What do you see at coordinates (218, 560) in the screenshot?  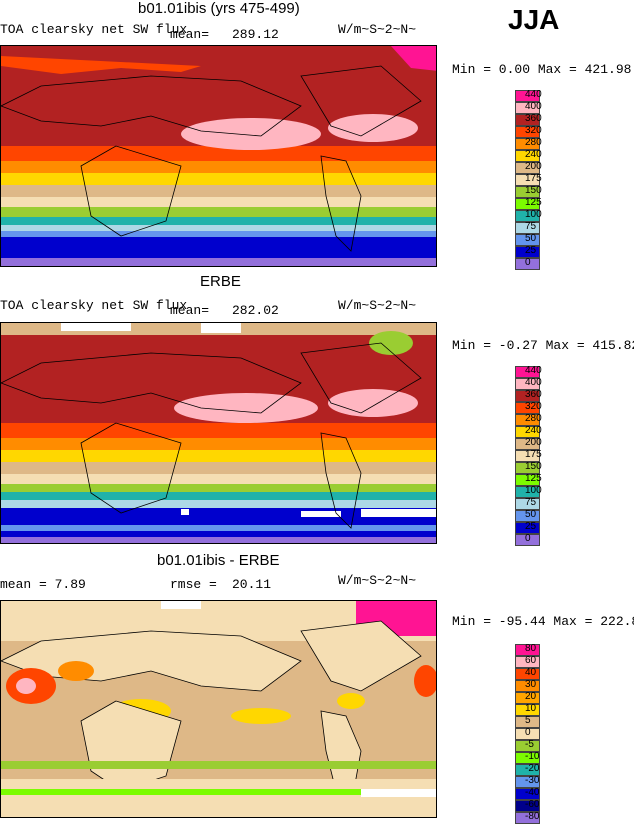 I see `panel3-title: b01.01ibis - ERBE` at bounding box center [218, 560].